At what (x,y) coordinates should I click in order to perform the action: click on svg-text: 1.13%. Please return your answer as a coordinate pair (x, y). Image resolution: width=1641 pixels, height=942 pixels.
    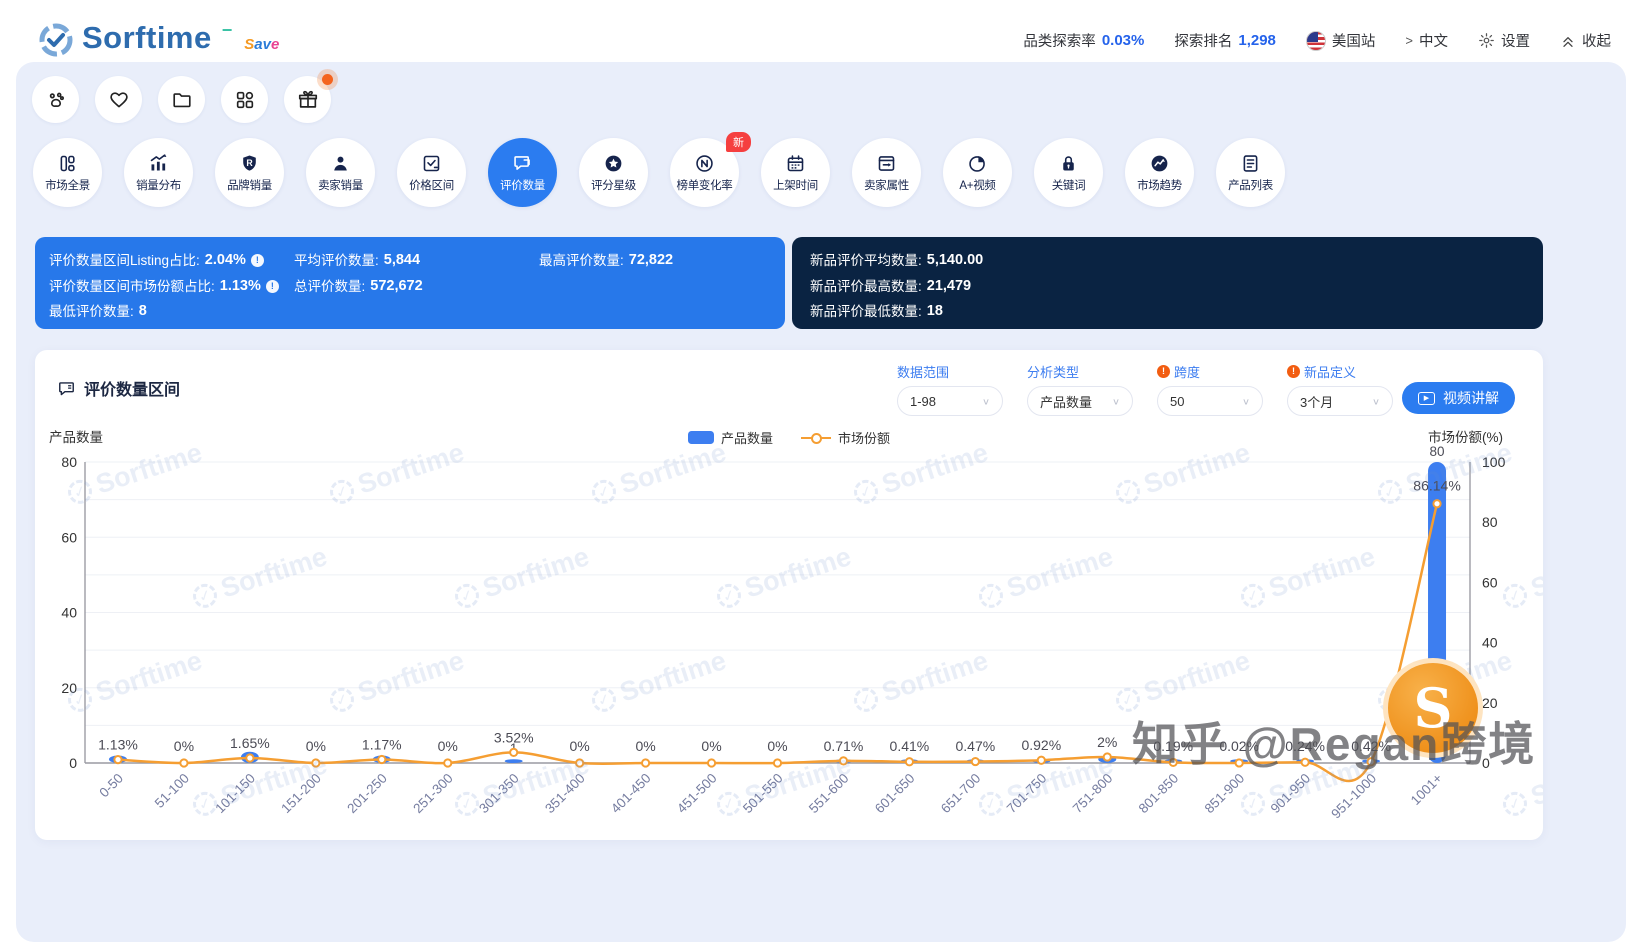
    Looking at the image, I should click on (118, 745).